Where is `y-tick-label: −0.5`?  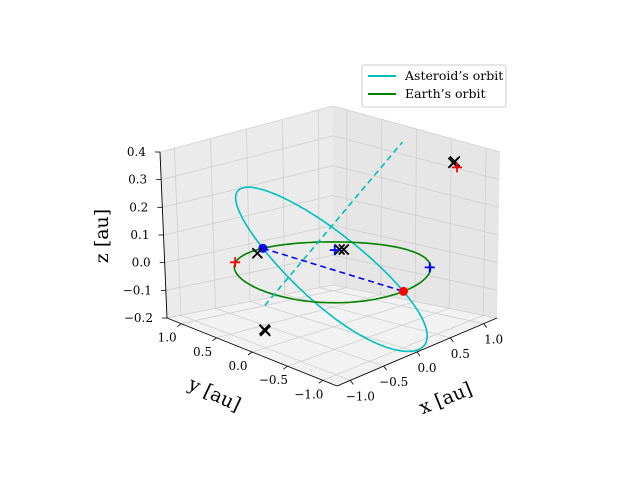
y-tick-label: −0.5 is located at coordinates (273, 380).